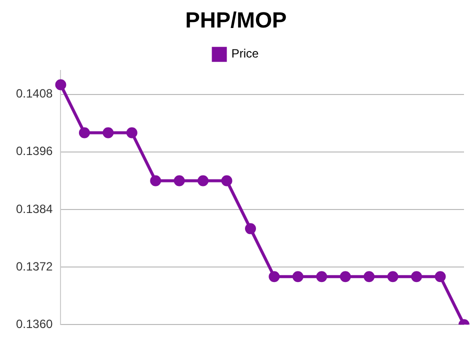 The width and height of the screenshot is (474, 355). What do you see at coordinates (236, 19) in the screenshot?
I see `chart-title: PHP/MOP` at bounding box center [236, 19].